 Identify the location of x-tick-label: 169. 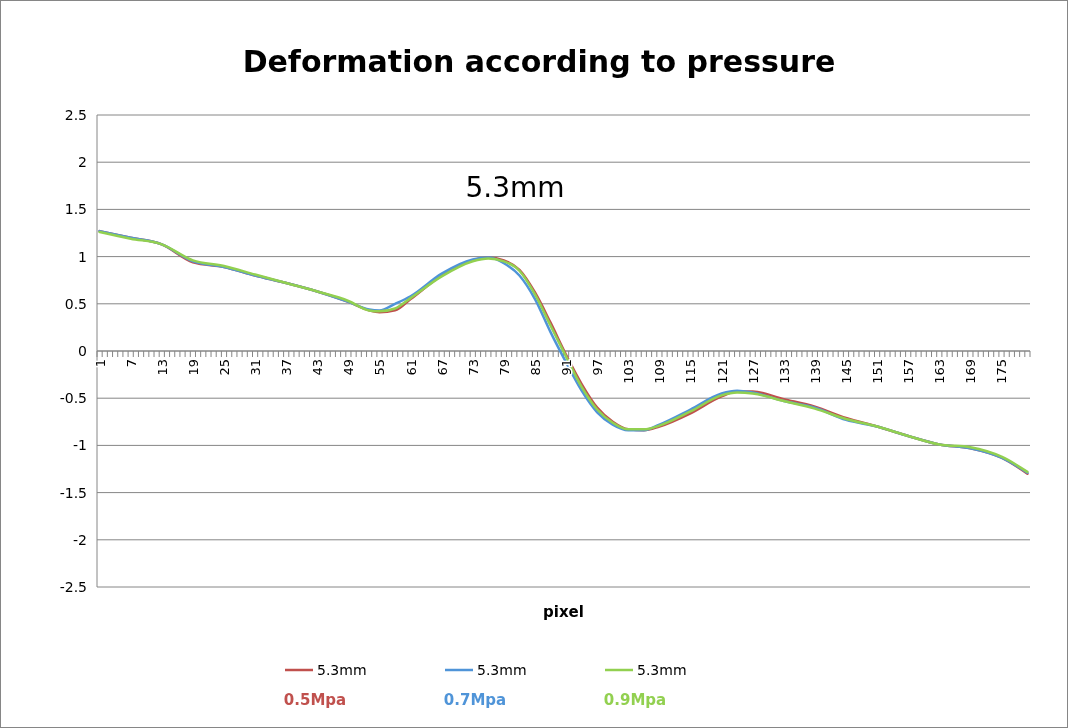
(971, 371).